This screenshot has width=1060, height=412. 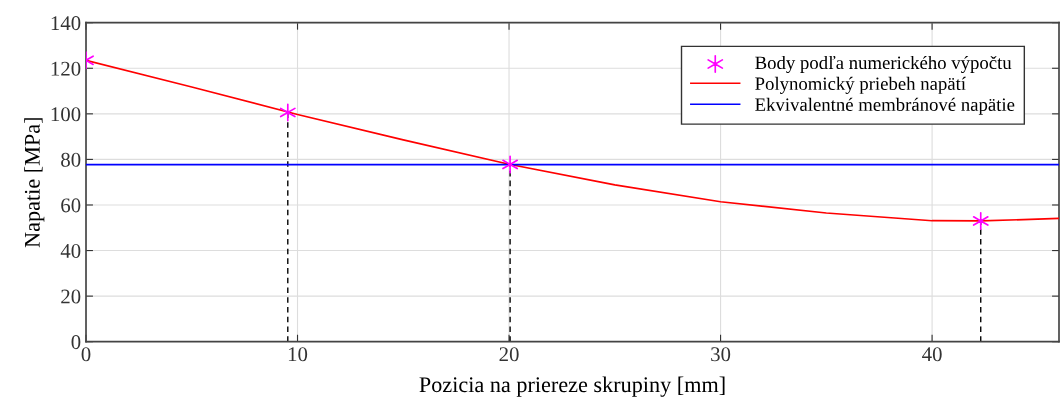 I want to click on x-axis-title: Pozicia na priereze skrupiny [mm], so click(x=572, y=386).